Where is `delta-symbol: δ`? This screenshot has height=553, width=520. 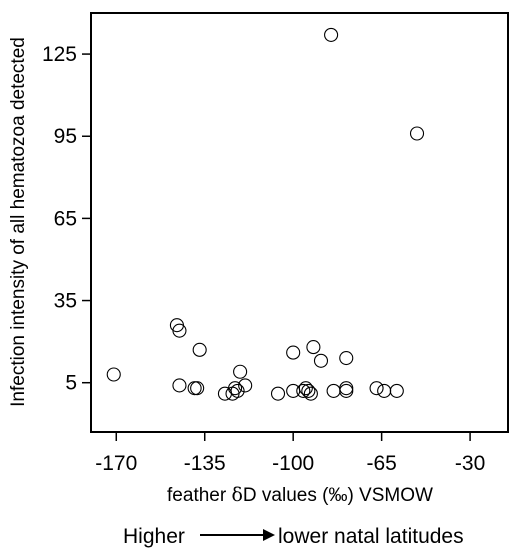
delta-symbol: δ is located at coordinates (236, 495).